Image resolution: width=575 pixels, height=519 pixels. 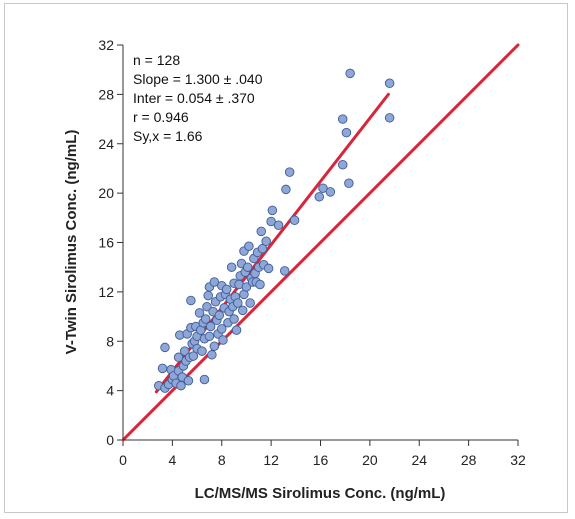 I want to click on x-tick-labels: 0 4 8 12 16 20 24 28 32, so click(x=322, y=460).